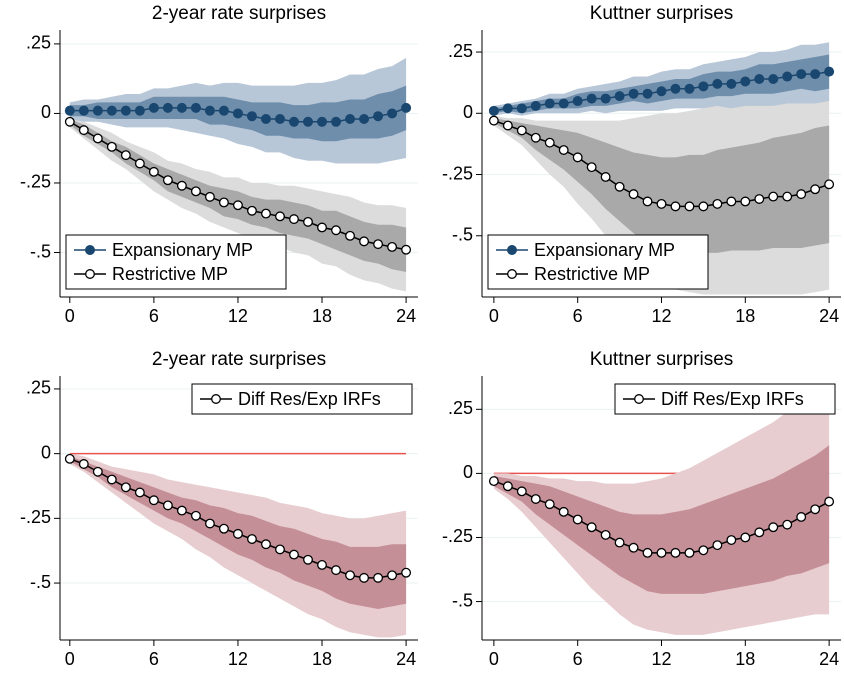 This screenshot has width=844, height=693. What do you see at coordinates (578, 659) in the screenshot?
I see `x-tick-label: 6` at bounding box center [578, 659].